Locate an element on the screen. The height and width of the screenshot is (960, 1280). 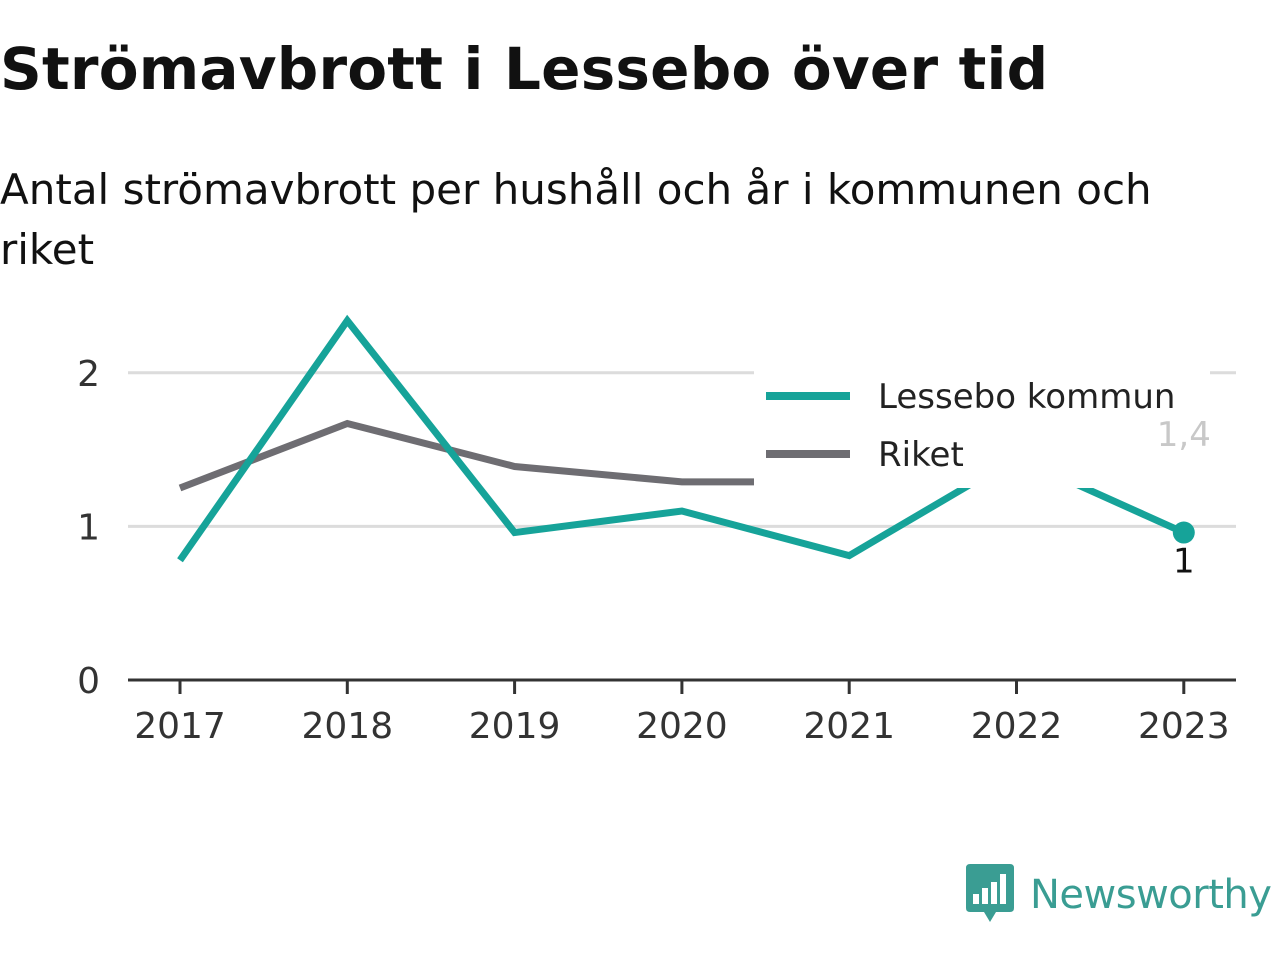
chart-title: Strömavbrott i Lessebo över tid is located at coordinates (524, 69).